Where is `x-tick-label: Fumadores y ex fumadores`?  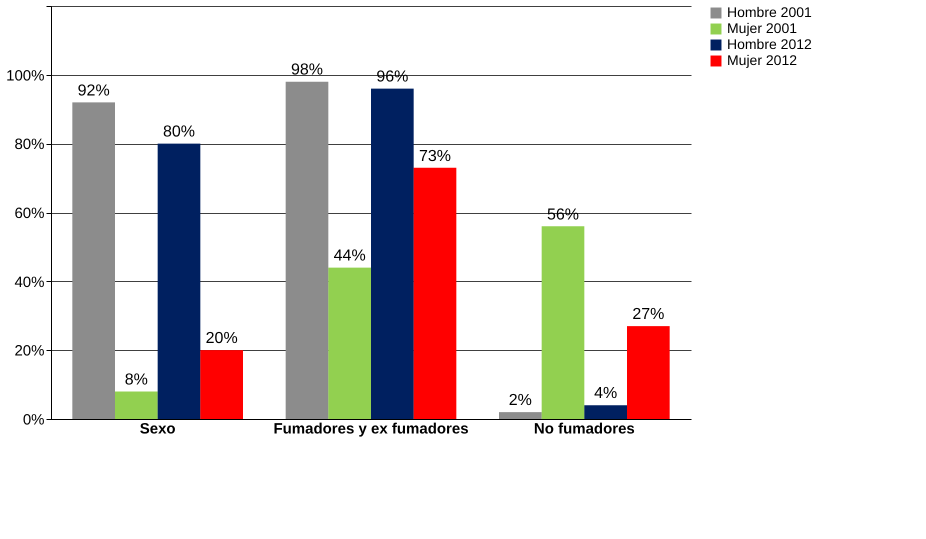
x-tick-label: Fumadores y ex fumadores is located at coordinates (371, 429).